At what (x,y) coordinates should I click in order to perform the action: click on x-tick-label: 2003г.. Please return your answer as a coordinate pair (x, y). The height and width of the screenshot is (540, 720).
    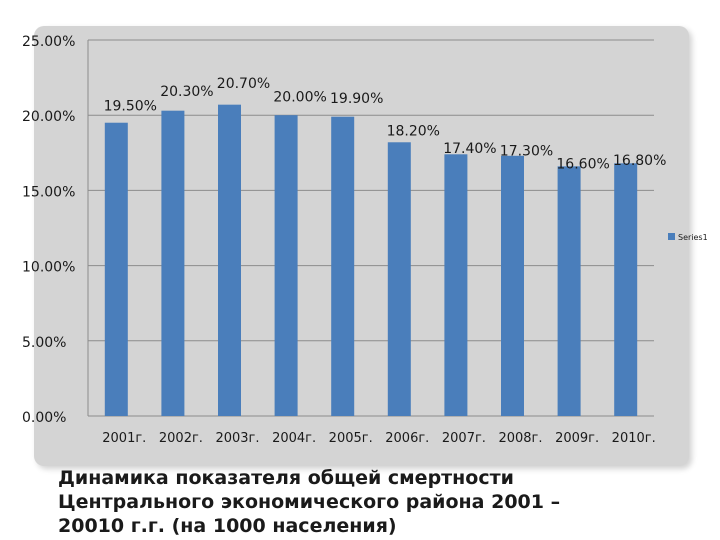
    Looking at the image, I should click on (237, 438).